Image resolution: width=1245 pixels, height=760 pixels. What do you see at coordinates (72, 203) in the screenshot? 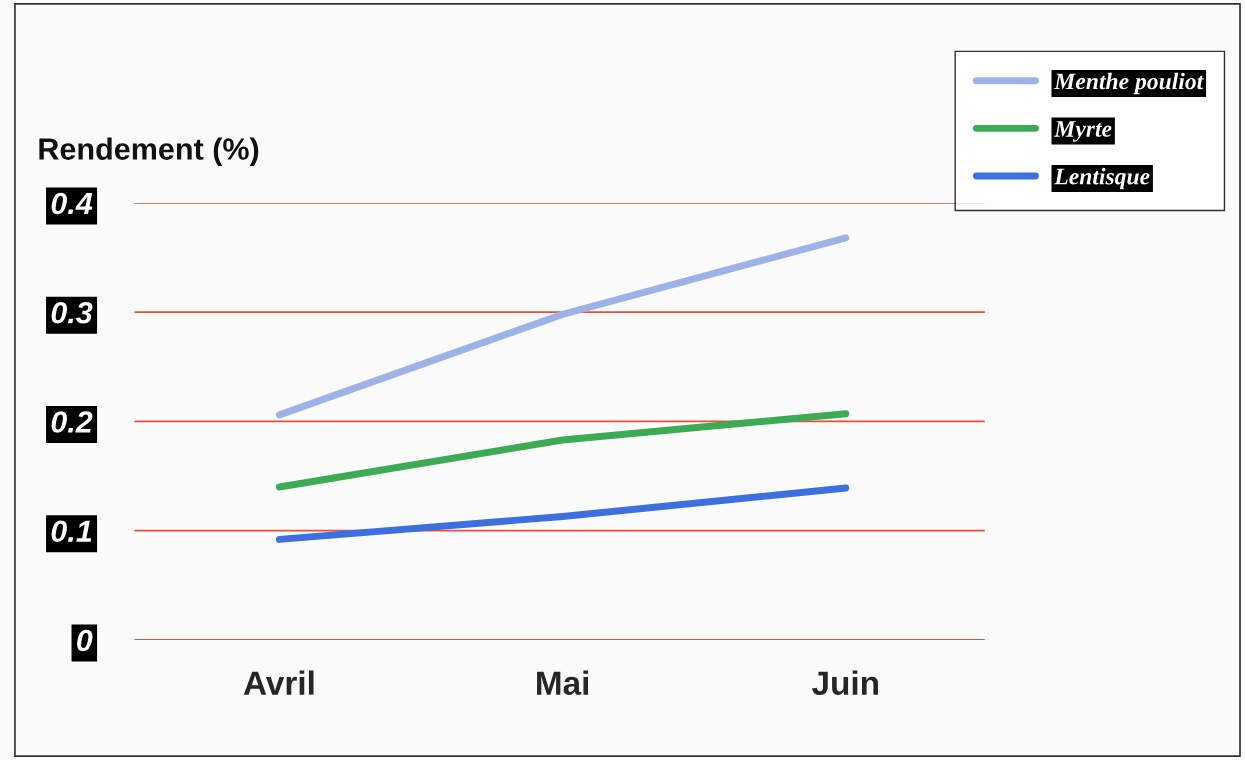
I see `y-tick-label: 0.4` at bounding box center [72, 203].